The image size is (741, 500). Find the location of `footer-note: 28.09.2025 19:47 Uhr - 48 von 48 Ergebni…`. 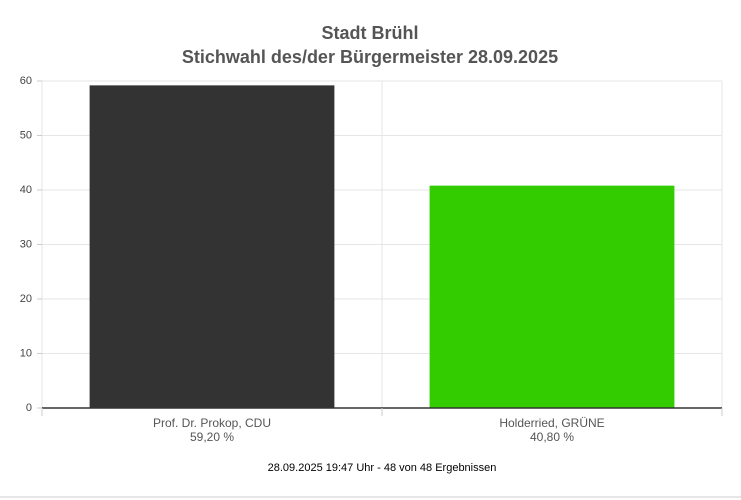

footer-note: 28.09.2025 19:47 Uhr - 48 von 48 Ergebni… is located at coordinates (382, 468).